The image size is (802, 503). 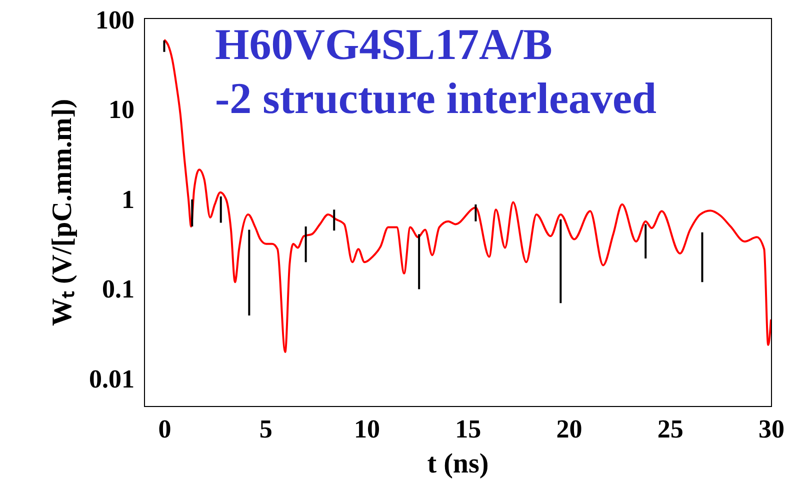 What do you see at coordinates (265, 429) in the screenshot?
I see `x-tick-label: 5` at bounding box center [265, 429].